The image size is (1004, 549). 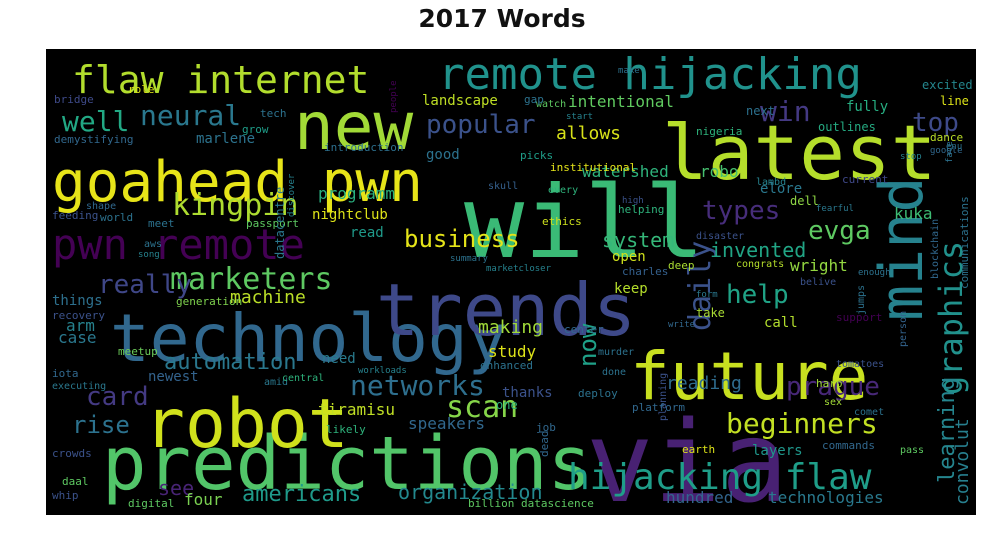 I want to click on word-popular: popular, so click(x=481, y=125).